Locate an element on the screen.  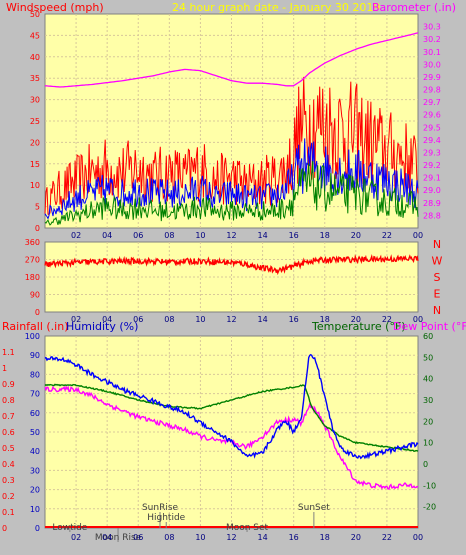
rain-tick-label: 0.6 is located at coordinates (8, 432).